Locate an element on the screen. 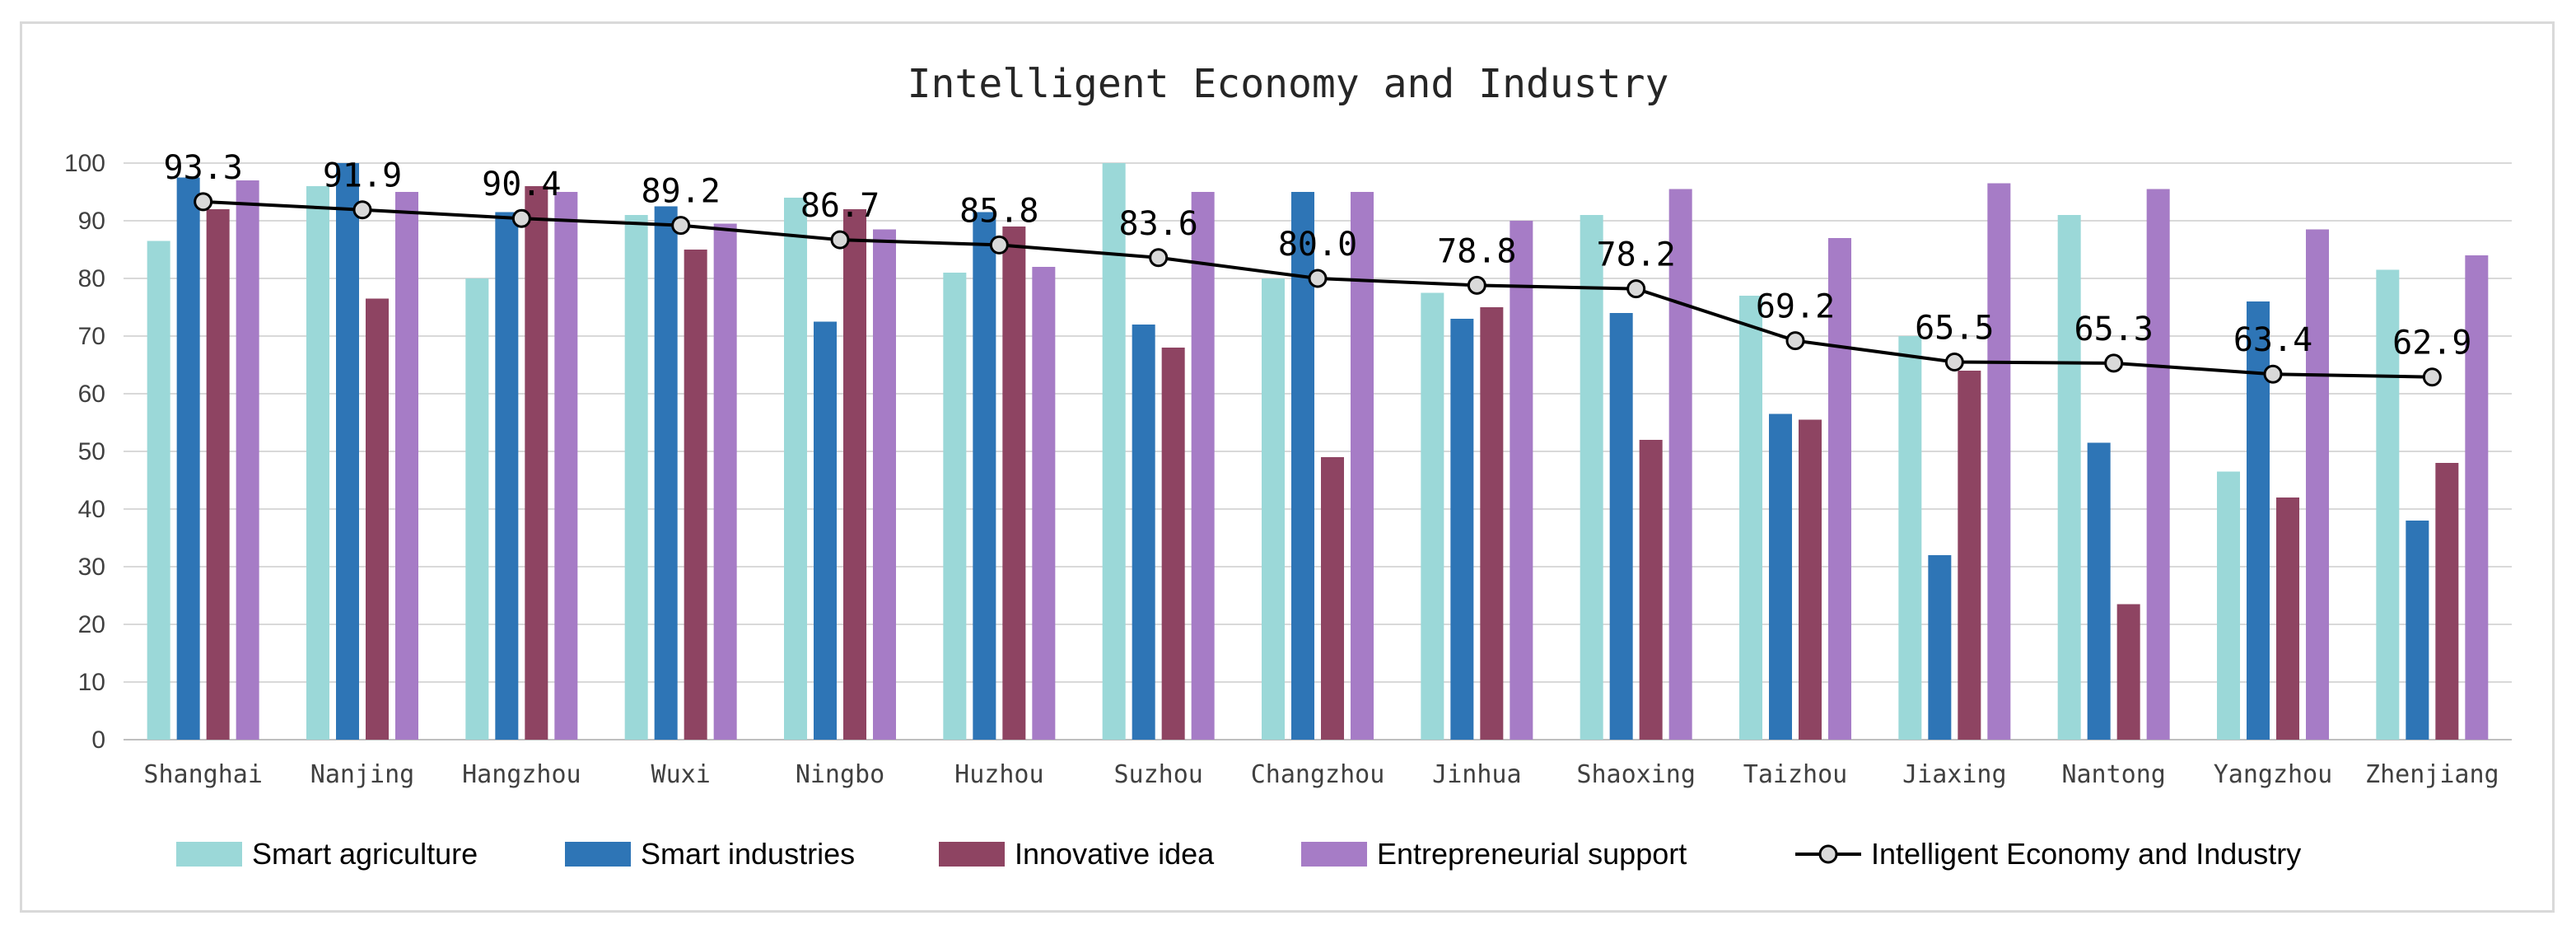 This screenshot has width=2576, height=939. data-label: 65.5 is located at coordinates (1954, 329).